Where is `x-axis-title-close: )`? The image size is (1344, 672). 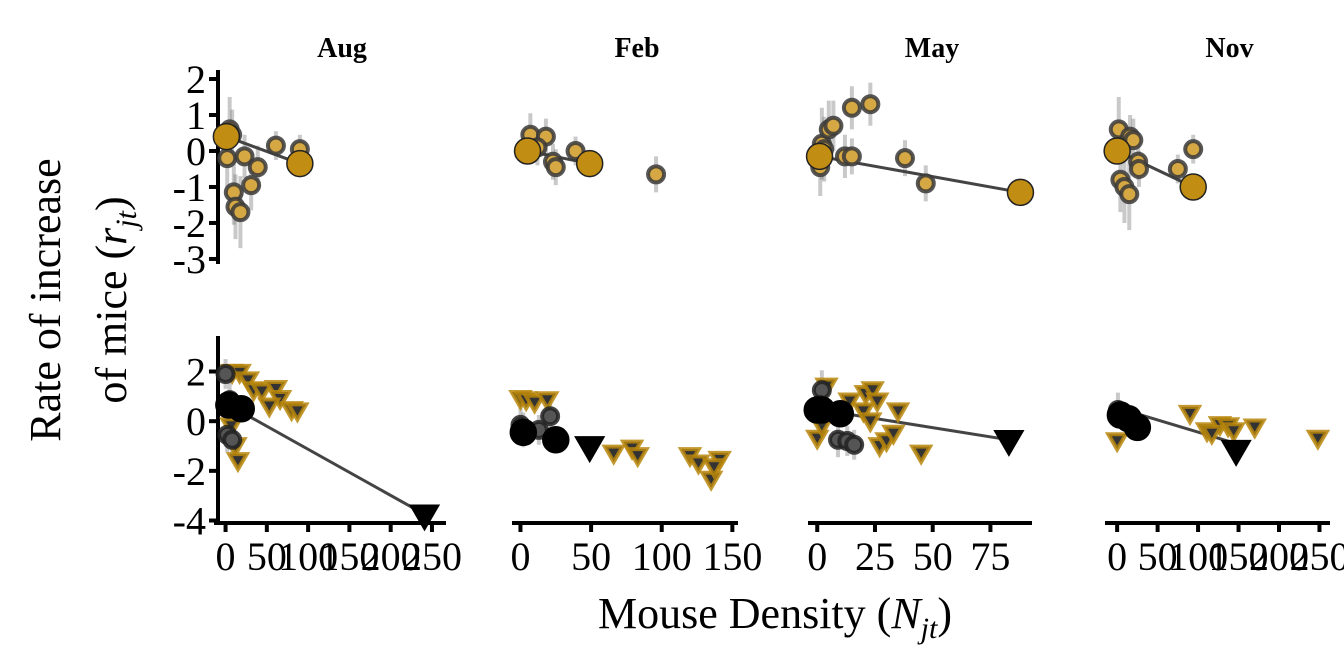
x-axis-title-close: ) is located at coordinates (944, 613).